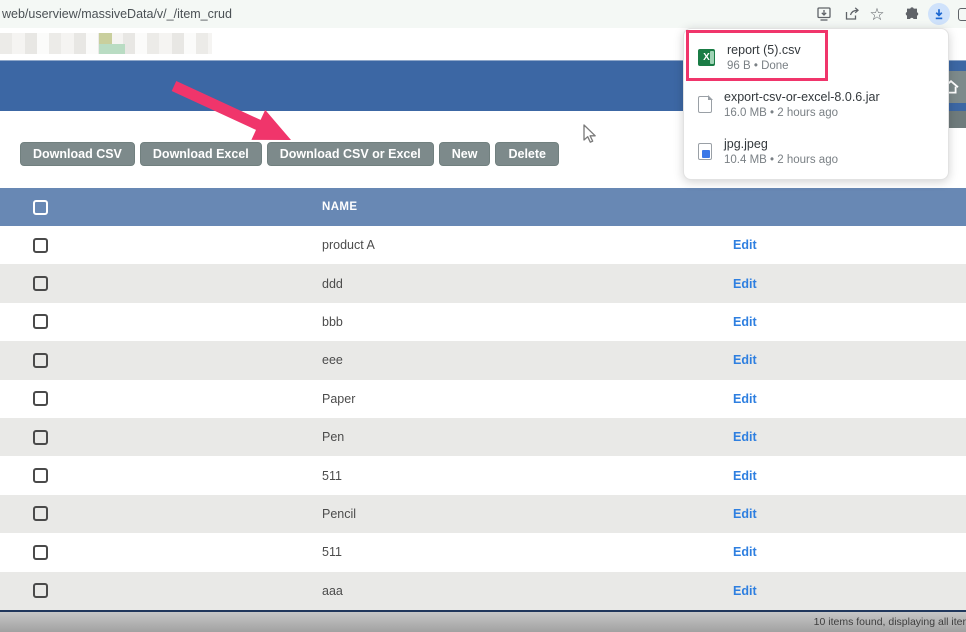 The height and width of the screenshot is (632, 966). What do you see at coordinates (746, 143) in the screenshot?
I see `download-file-name: jpg.jpeg` at bounding box center [746, 143].